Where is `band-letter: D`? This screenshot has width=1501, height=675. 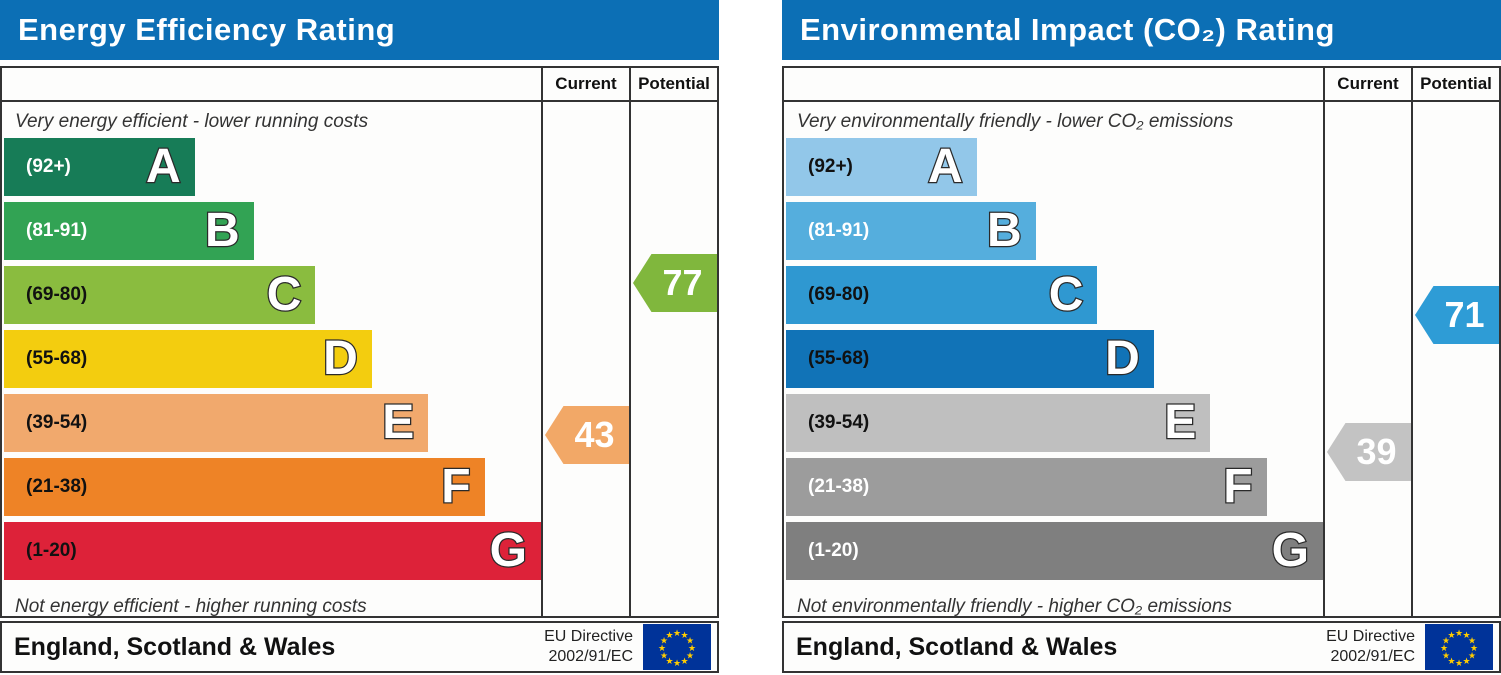 band-letter: D is located at coordinates (340, 358).